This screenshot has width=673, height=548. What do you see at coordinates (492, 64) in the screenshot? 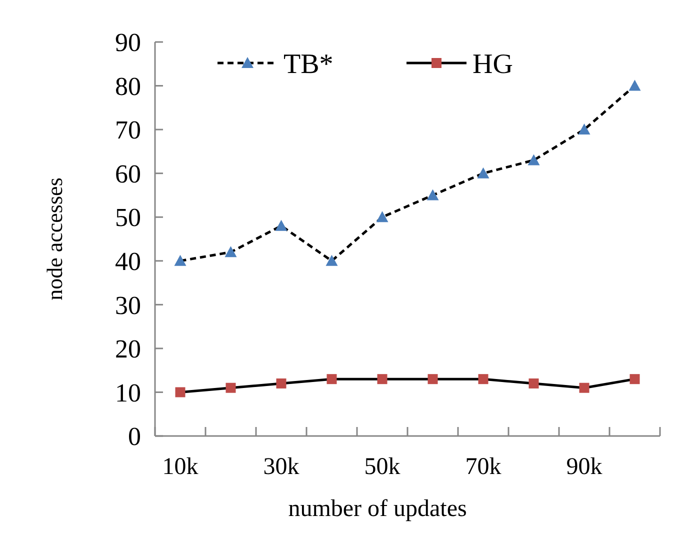
I see `legend-label: HG` at bounding box center [492, 64].